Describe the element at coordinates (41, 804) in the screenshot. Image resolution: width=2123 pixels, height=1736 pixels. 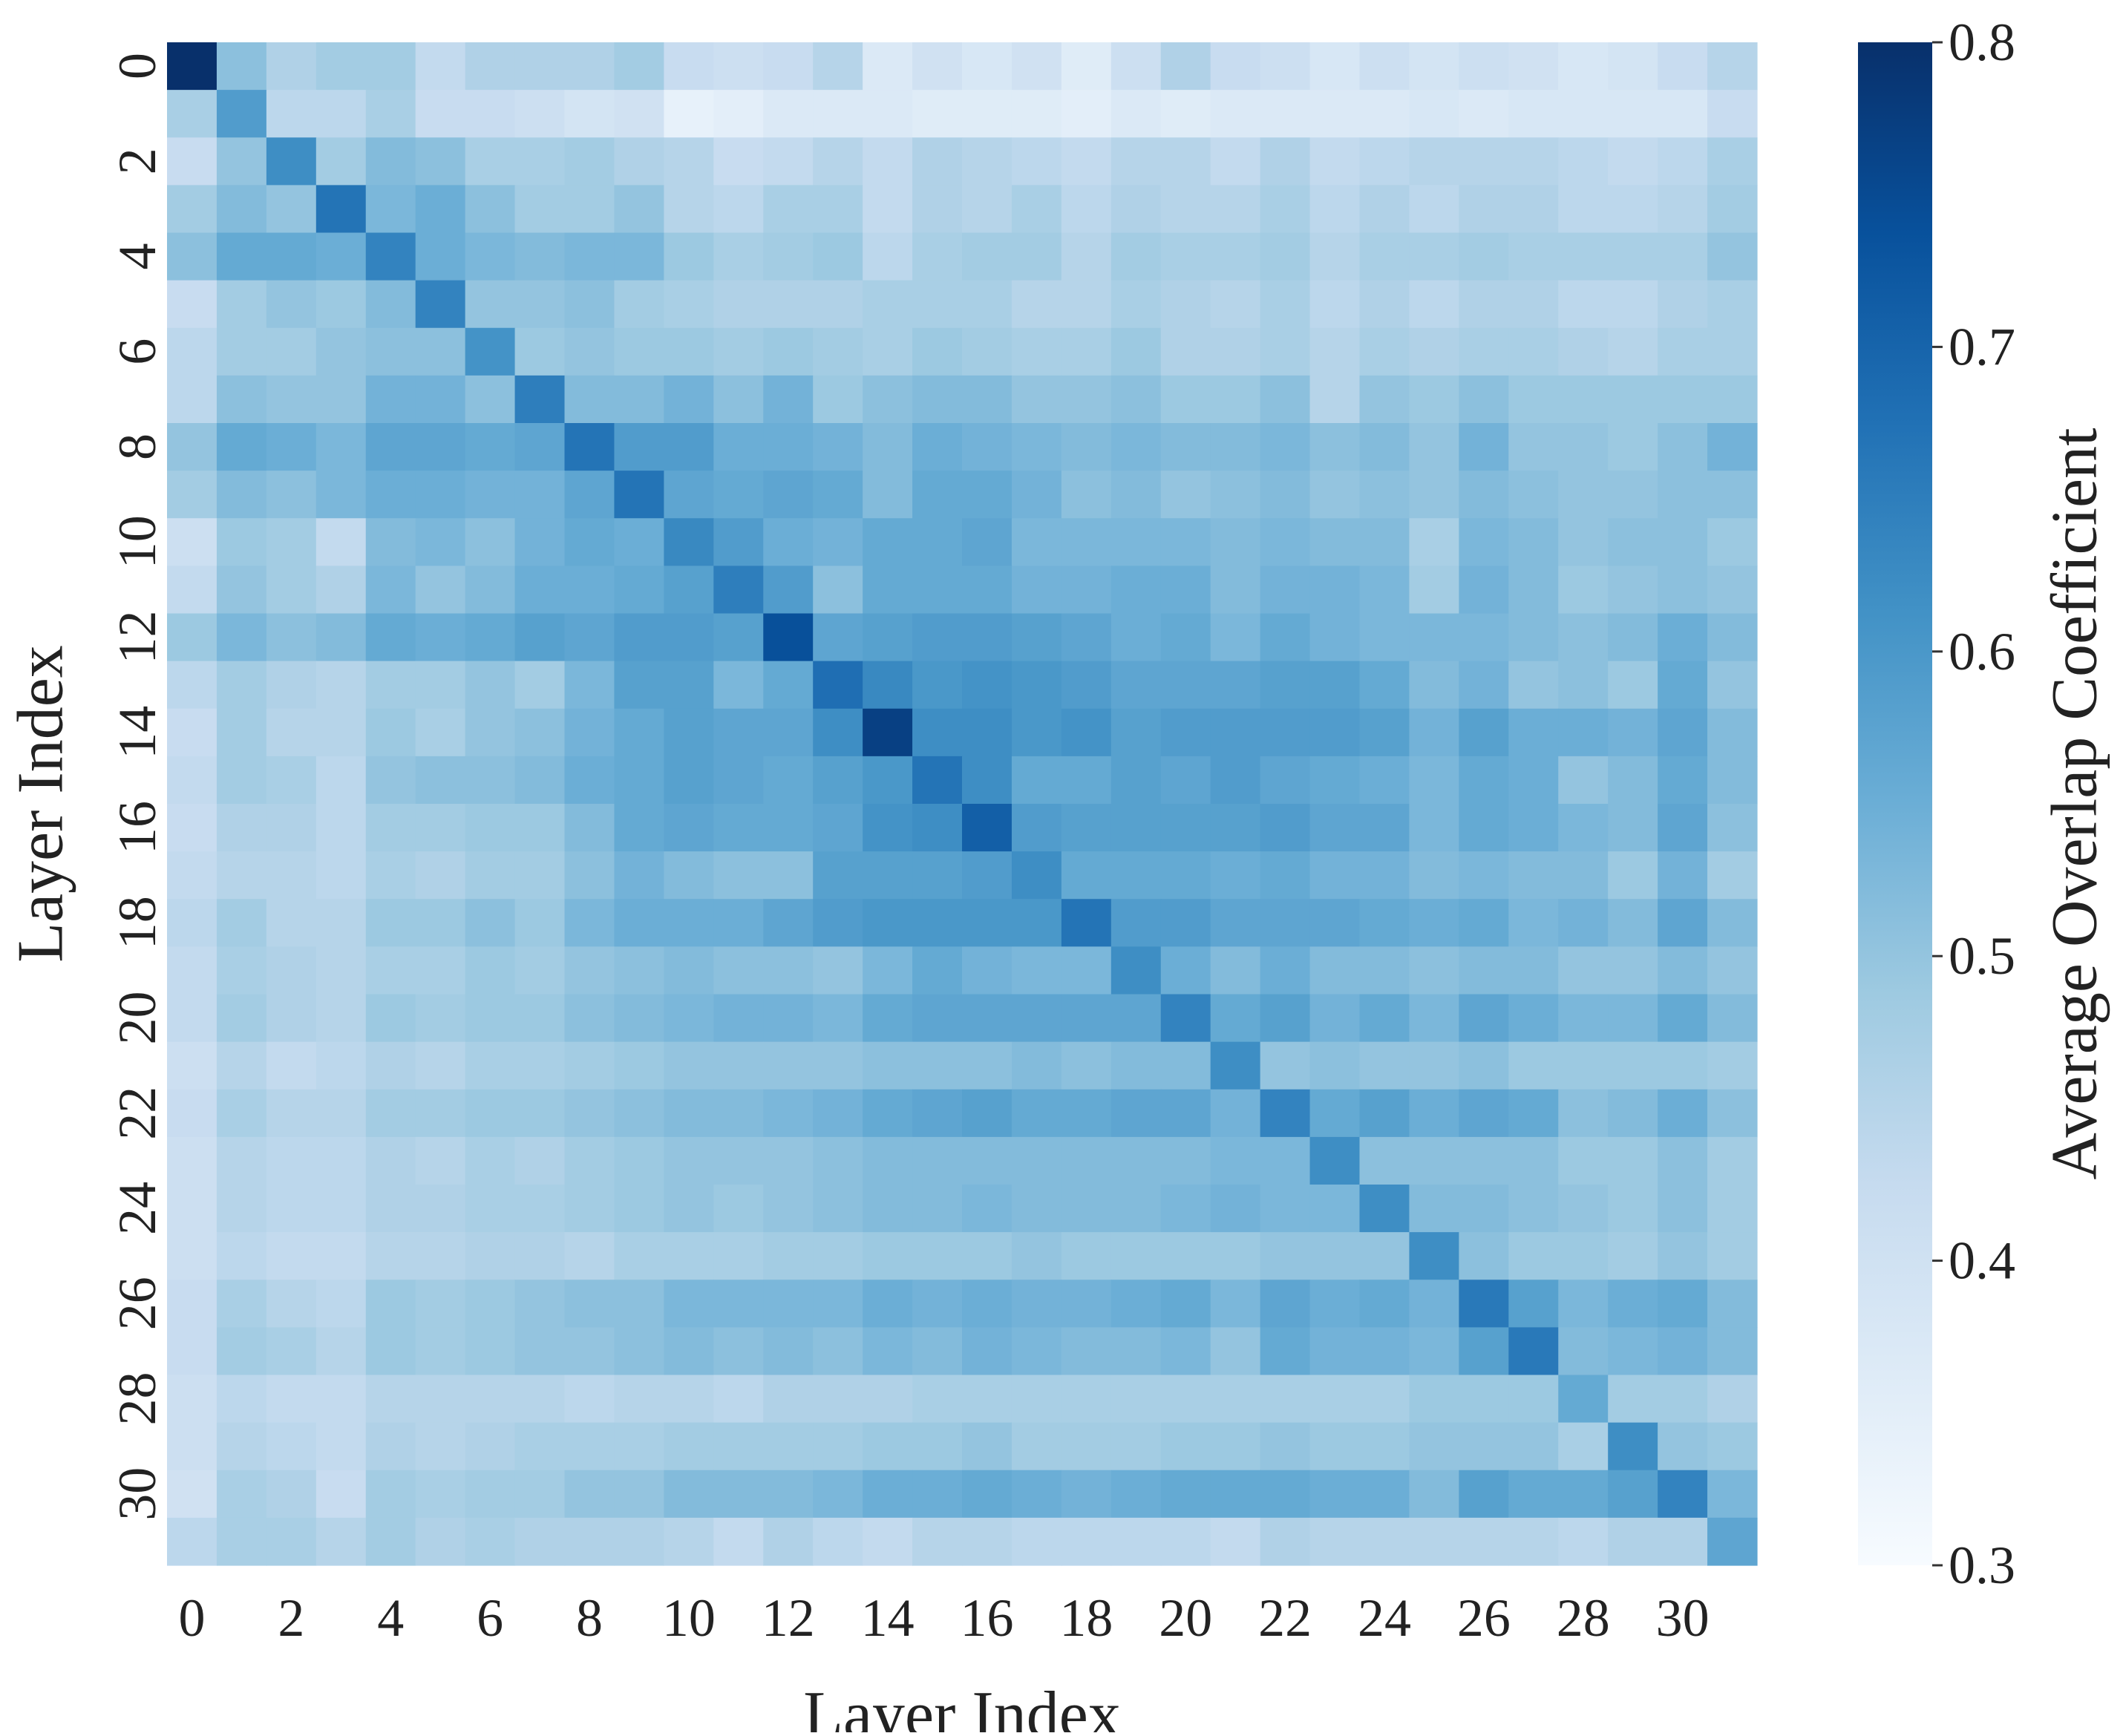
I see `y-axis-title: Layer Index` at that location.